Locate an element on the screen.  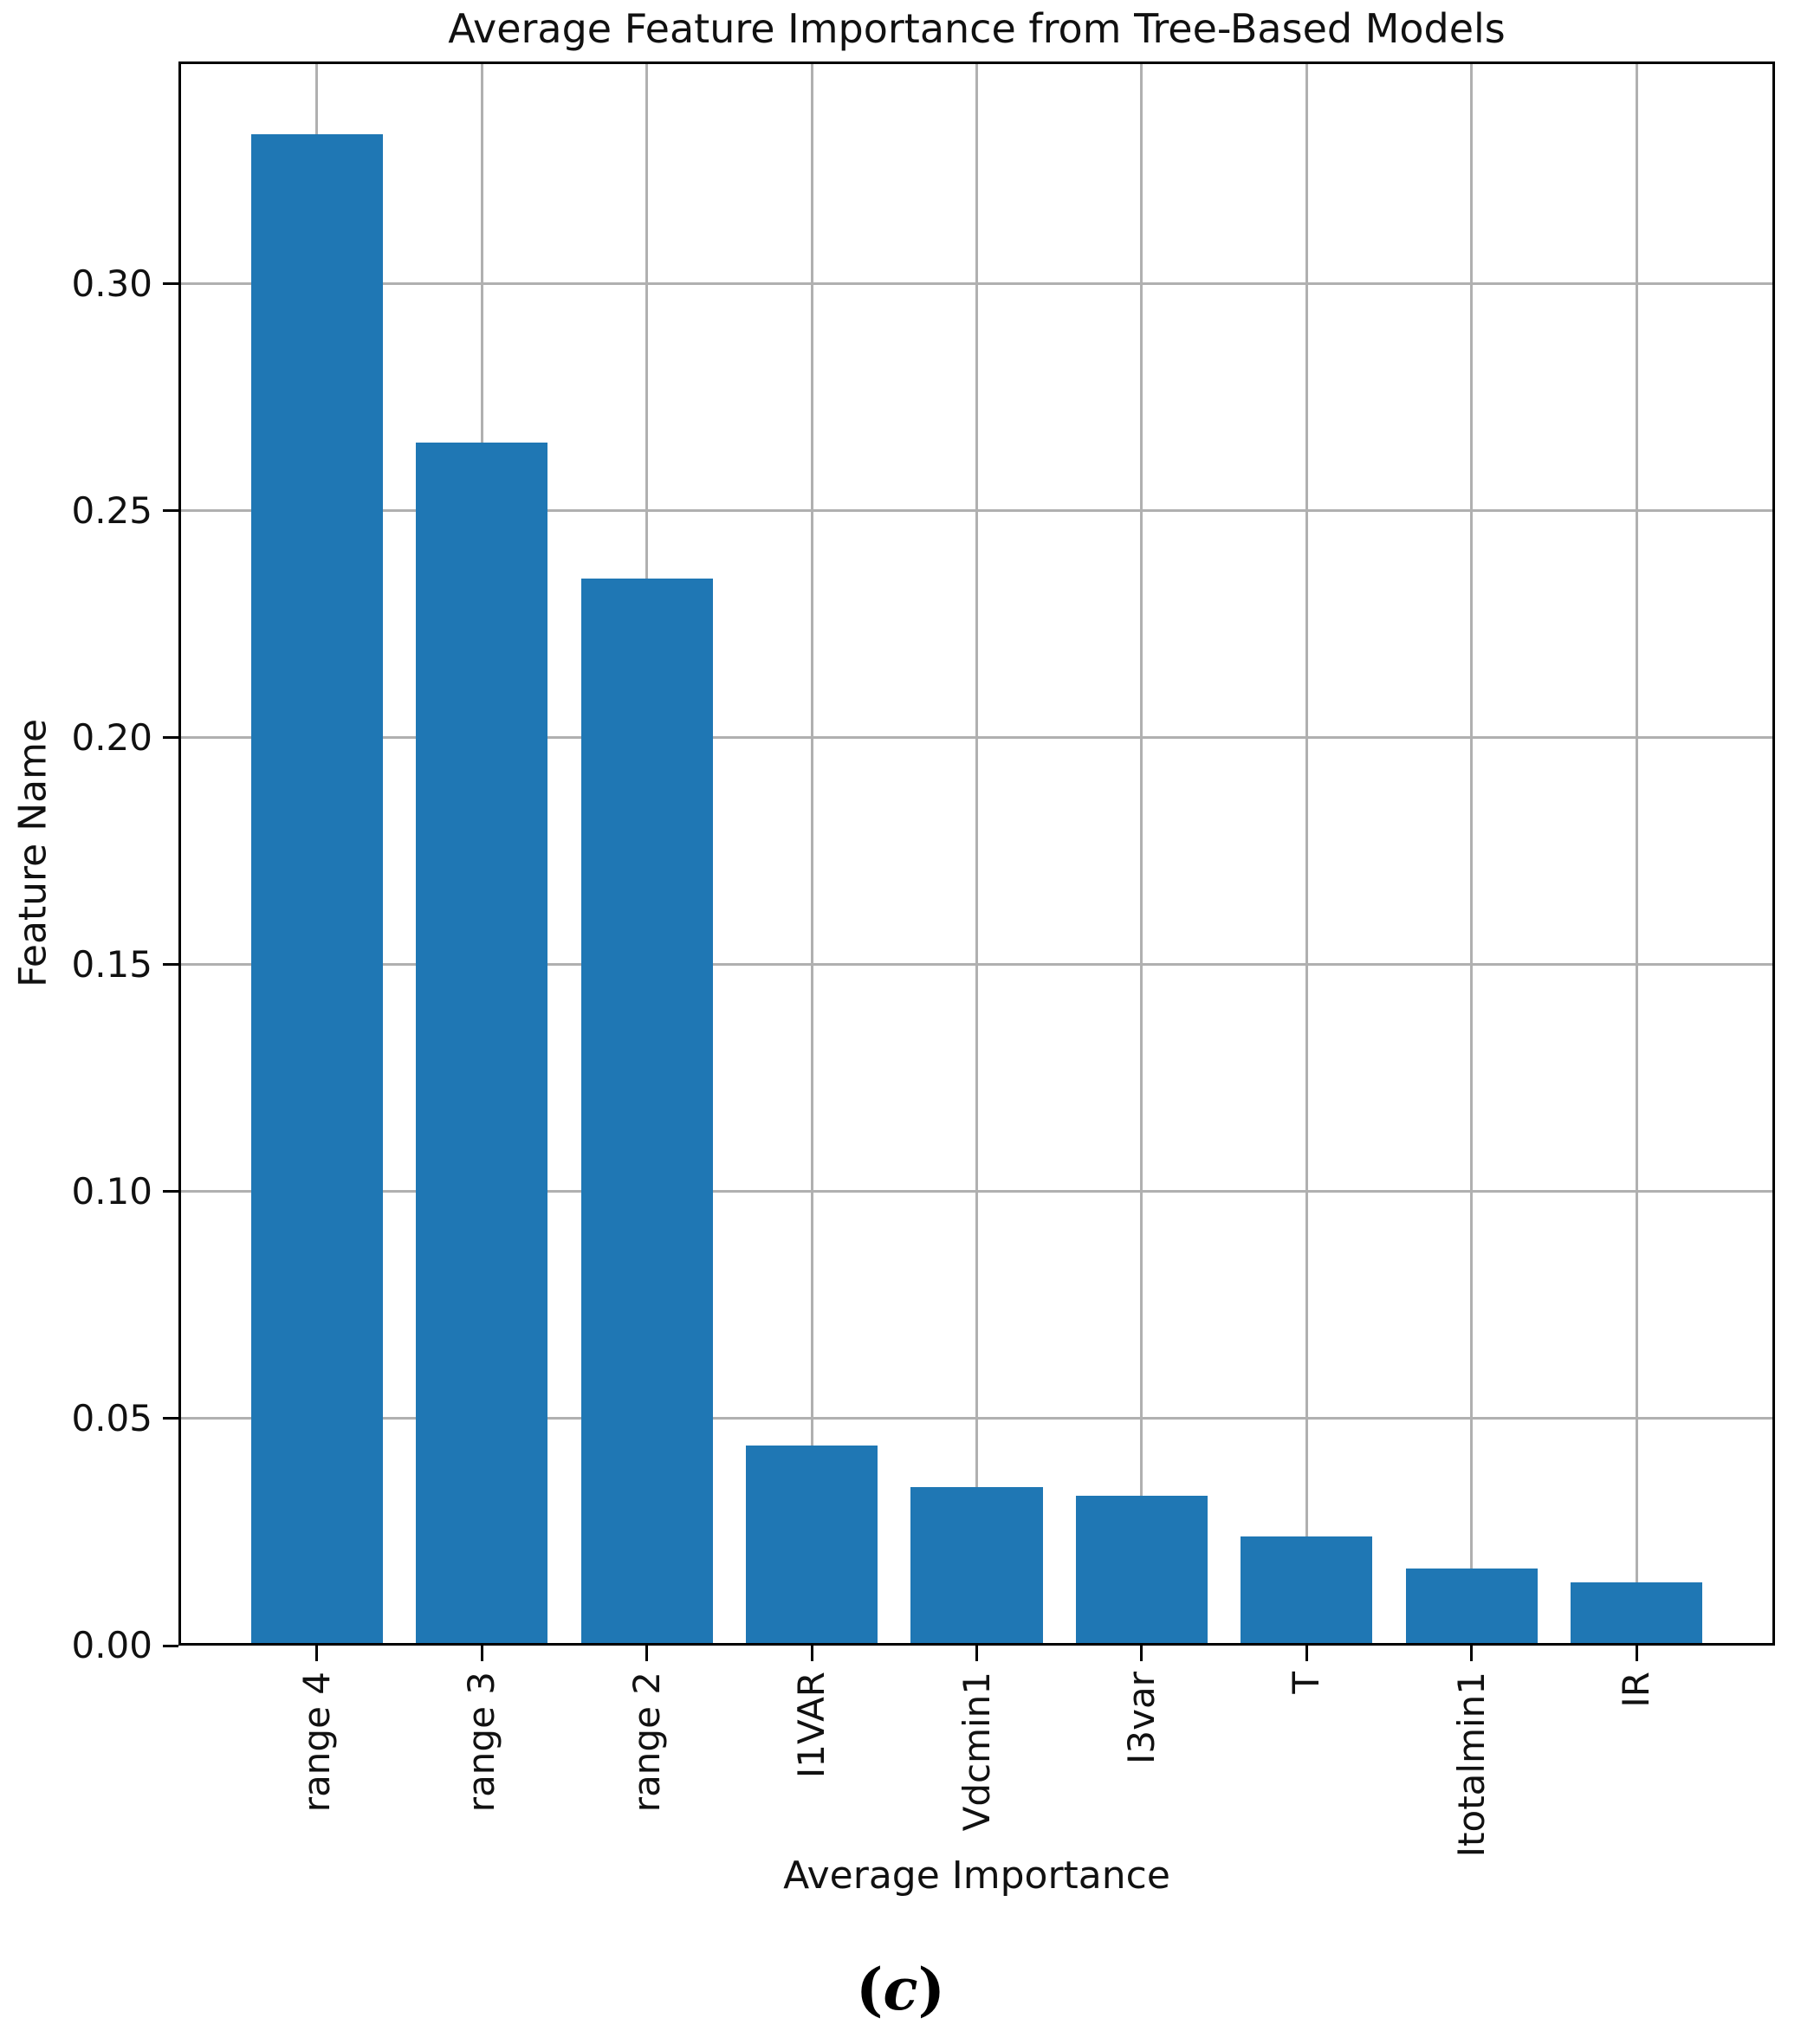
y-tick-label: 0.30 is located at coordinates (111, 283).